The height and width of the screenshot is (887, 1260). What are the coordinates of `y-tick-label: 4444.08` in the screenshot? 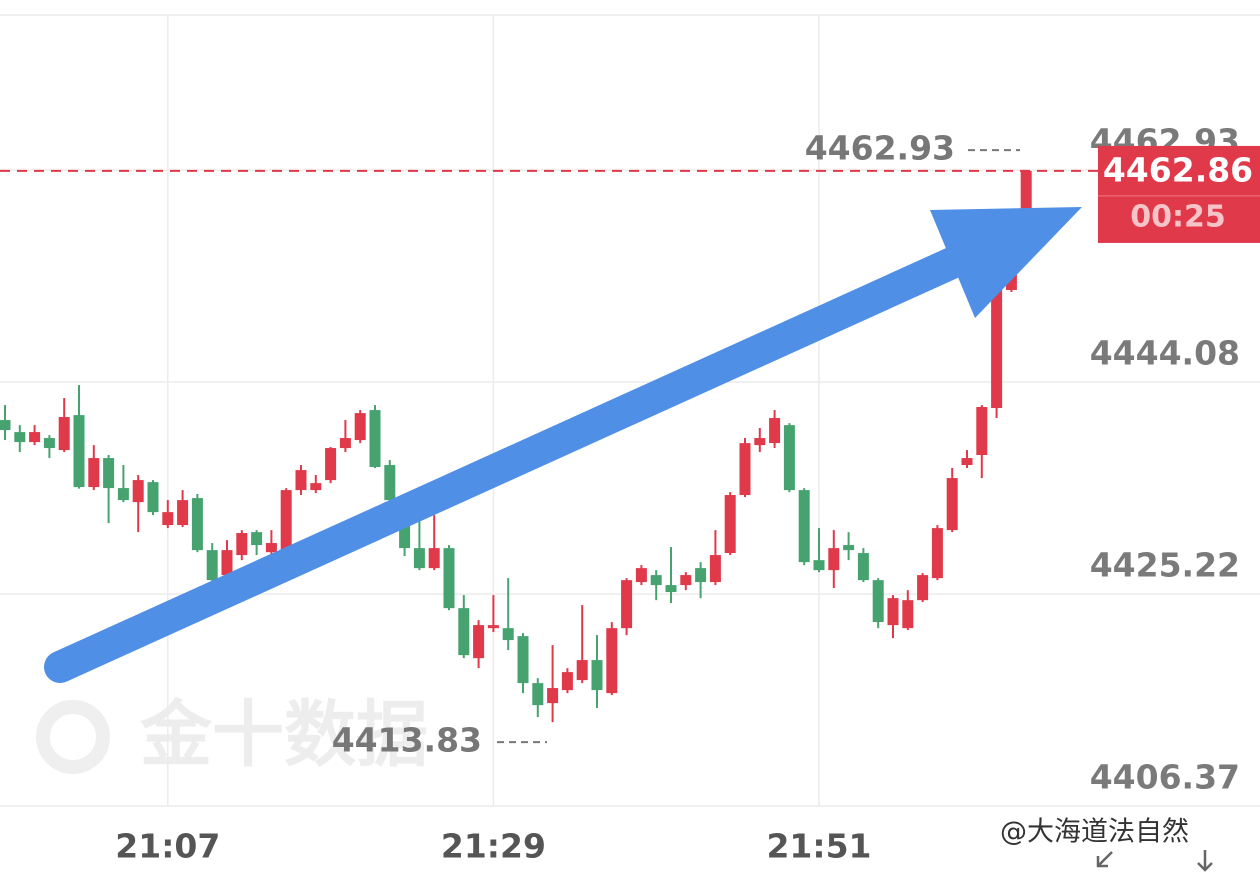 It's located at (1165, 353).